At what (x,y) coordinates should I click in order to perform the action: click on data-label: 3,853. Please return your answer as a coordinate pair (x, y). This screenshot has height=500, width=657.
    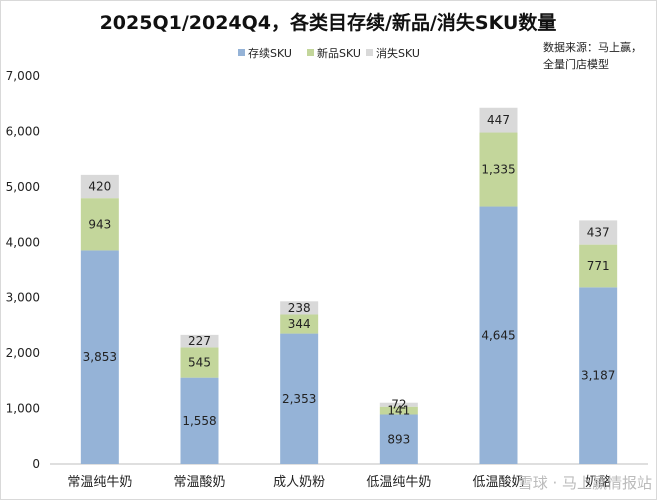
    Looking at the image, I should click on (100, 357).